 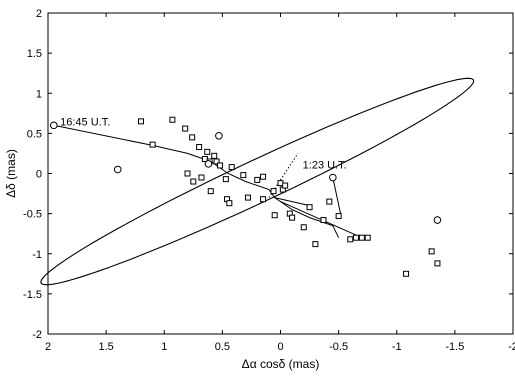 I want to click on x-tick-label: -2, so click(x=511, y=347).